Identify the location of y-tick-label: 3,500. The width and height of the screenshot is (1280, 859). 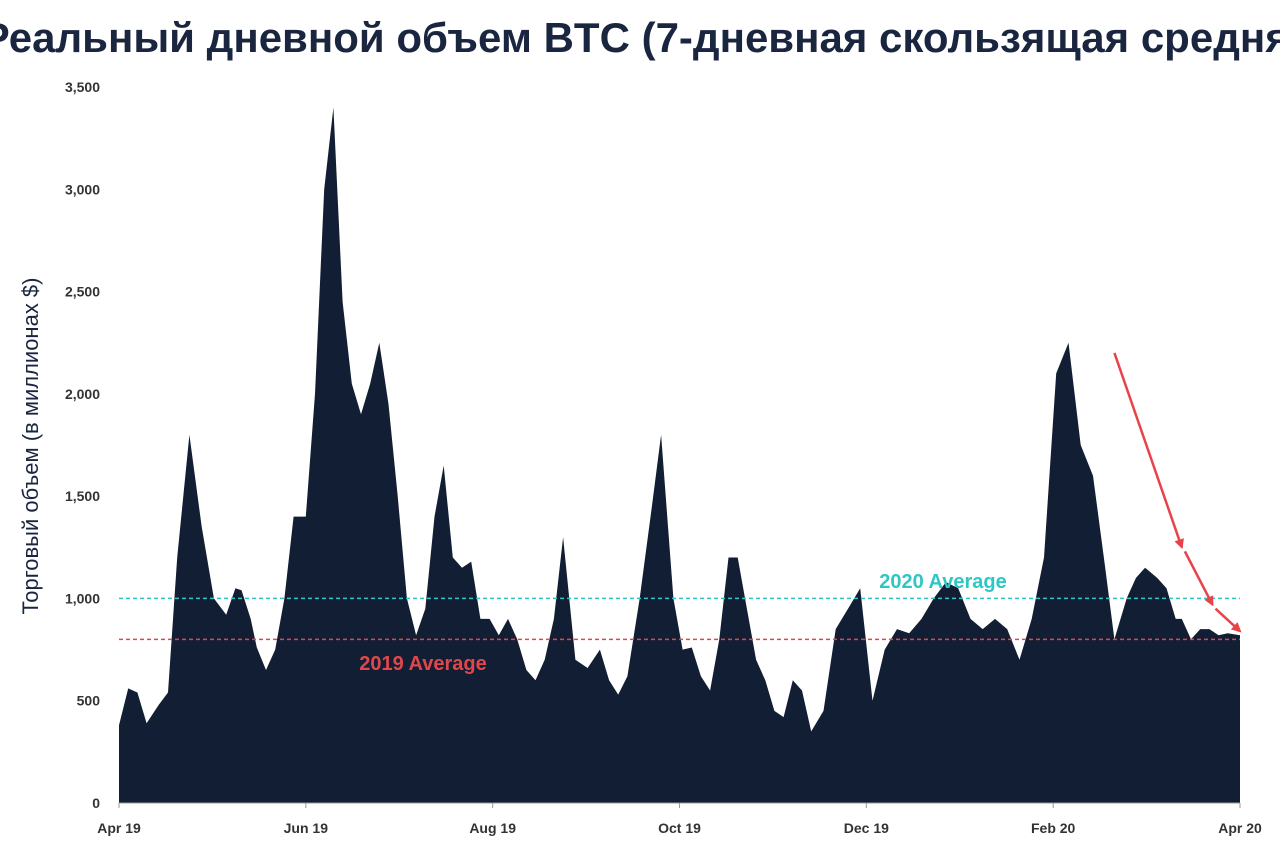
(82, 87).